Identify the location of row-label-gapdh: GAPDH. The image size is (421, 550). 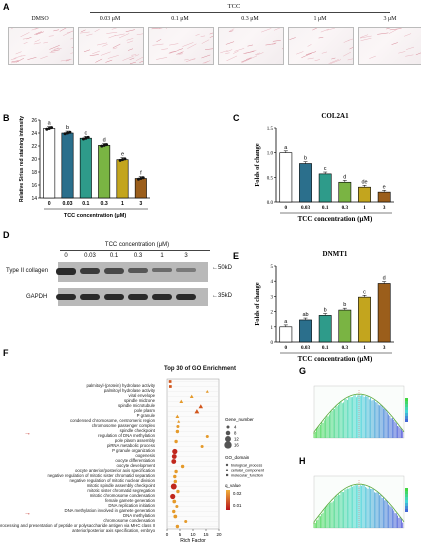
(37, 297).